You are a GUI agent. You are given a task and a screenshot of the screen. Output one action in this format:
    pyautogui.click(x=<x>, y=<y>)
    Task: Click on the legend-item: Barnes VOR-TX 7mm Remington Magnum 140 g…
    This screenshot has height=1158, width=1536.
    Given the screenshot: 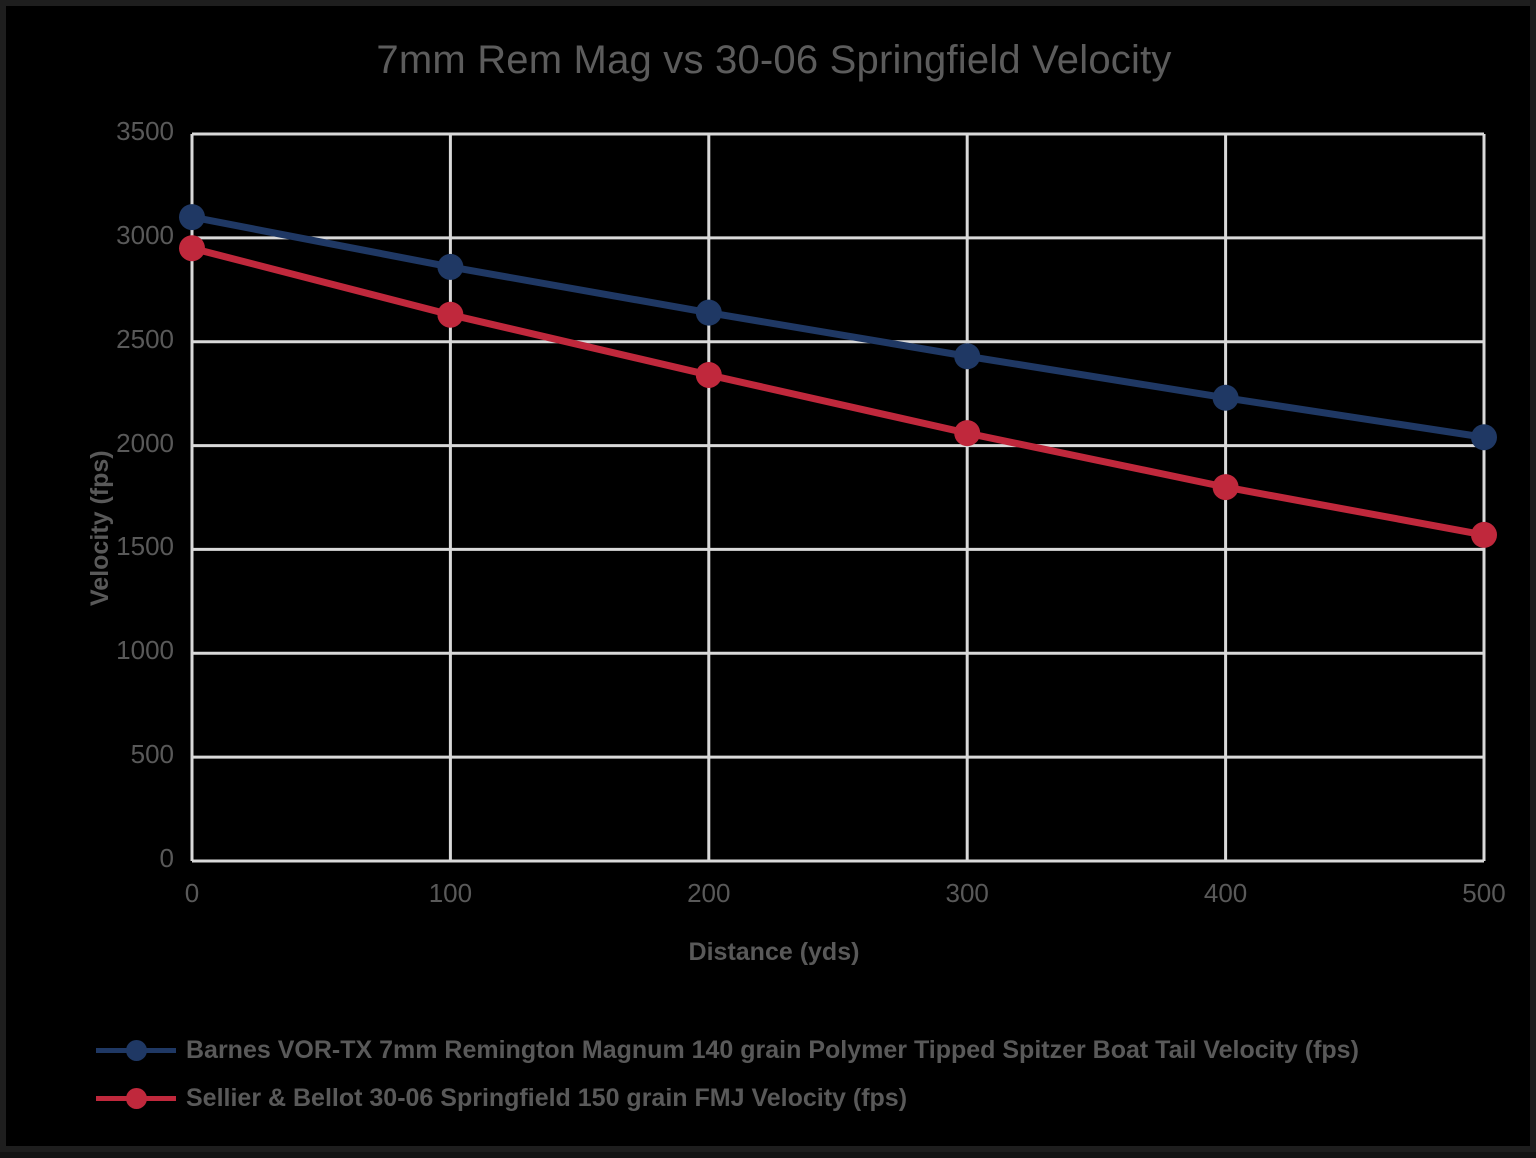 What is the action you would take?
    pyautogui.click(x=796, y=1050)
    